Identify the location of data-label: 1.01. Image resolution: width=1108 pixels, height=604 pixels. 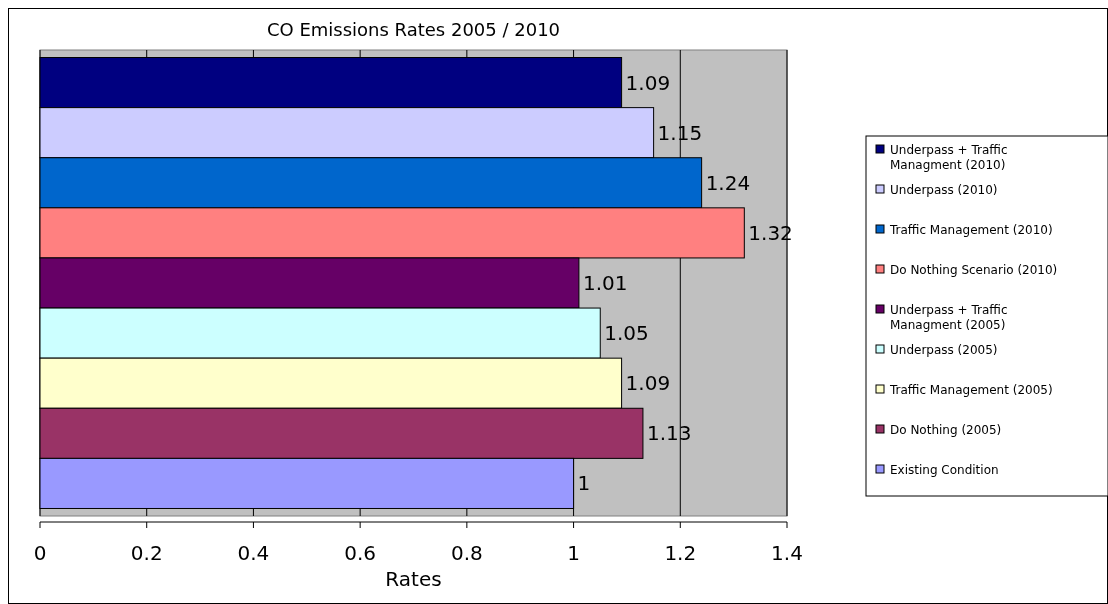
(605, 283).